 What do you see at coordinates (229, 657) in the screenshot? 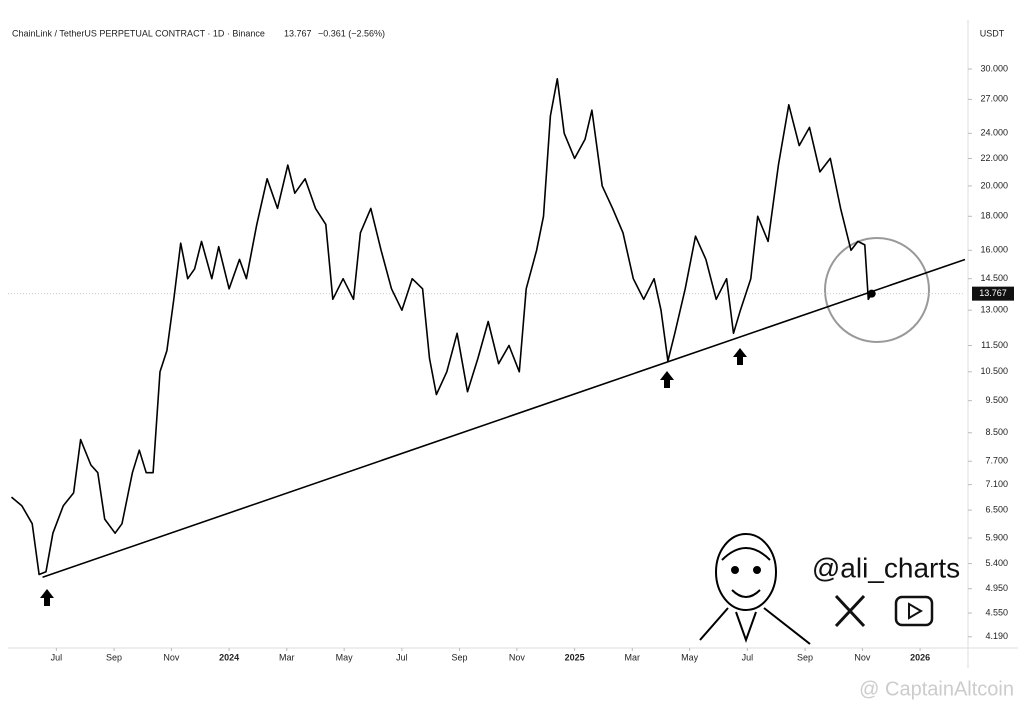
I see `x-tick-label: 2024` at bounding box center [229, 657].